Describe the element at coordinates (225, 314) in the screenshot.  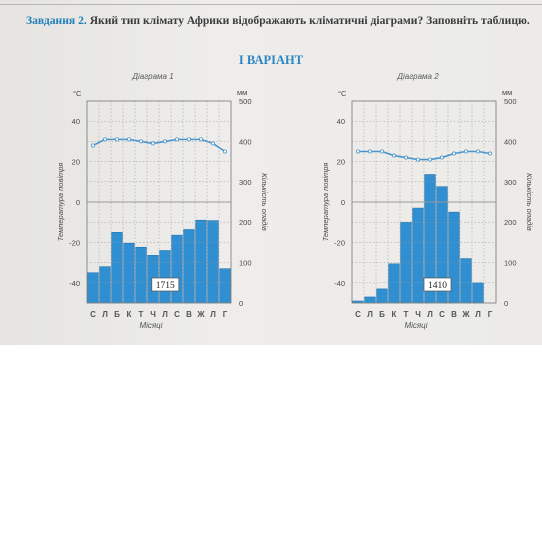
I see `month-tick-label: Г` at that location.